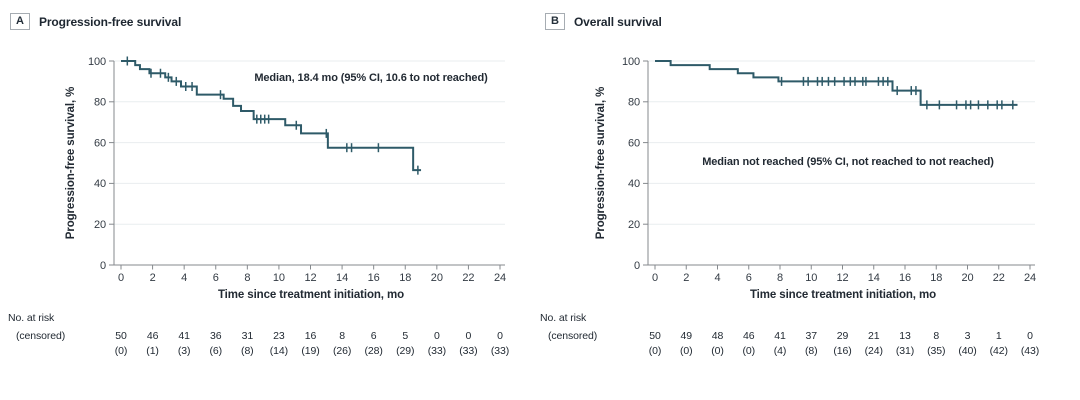 Image resolution: width=1080 pixels, height=400 pixels. Describe the element at coordinates (100, 103) in the screenshot. I see `y-tick-label: 80` at that location.